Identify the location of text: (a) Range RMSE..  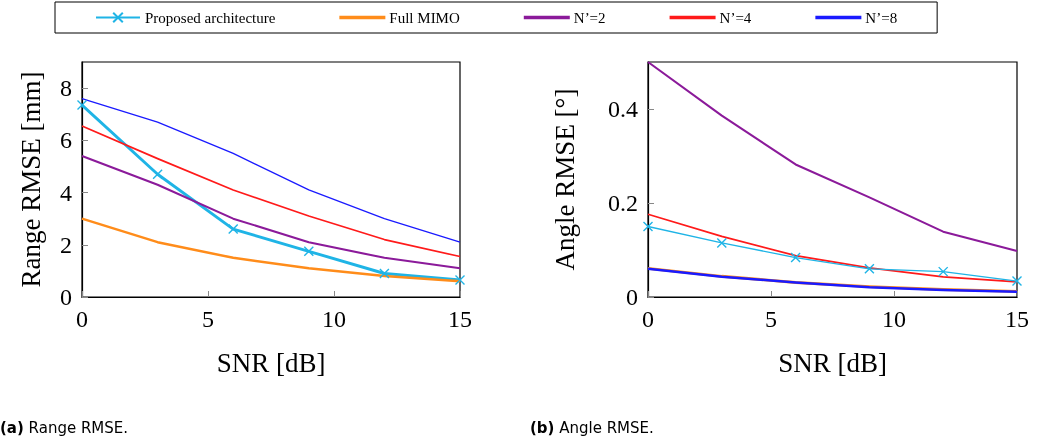
(64, 427).